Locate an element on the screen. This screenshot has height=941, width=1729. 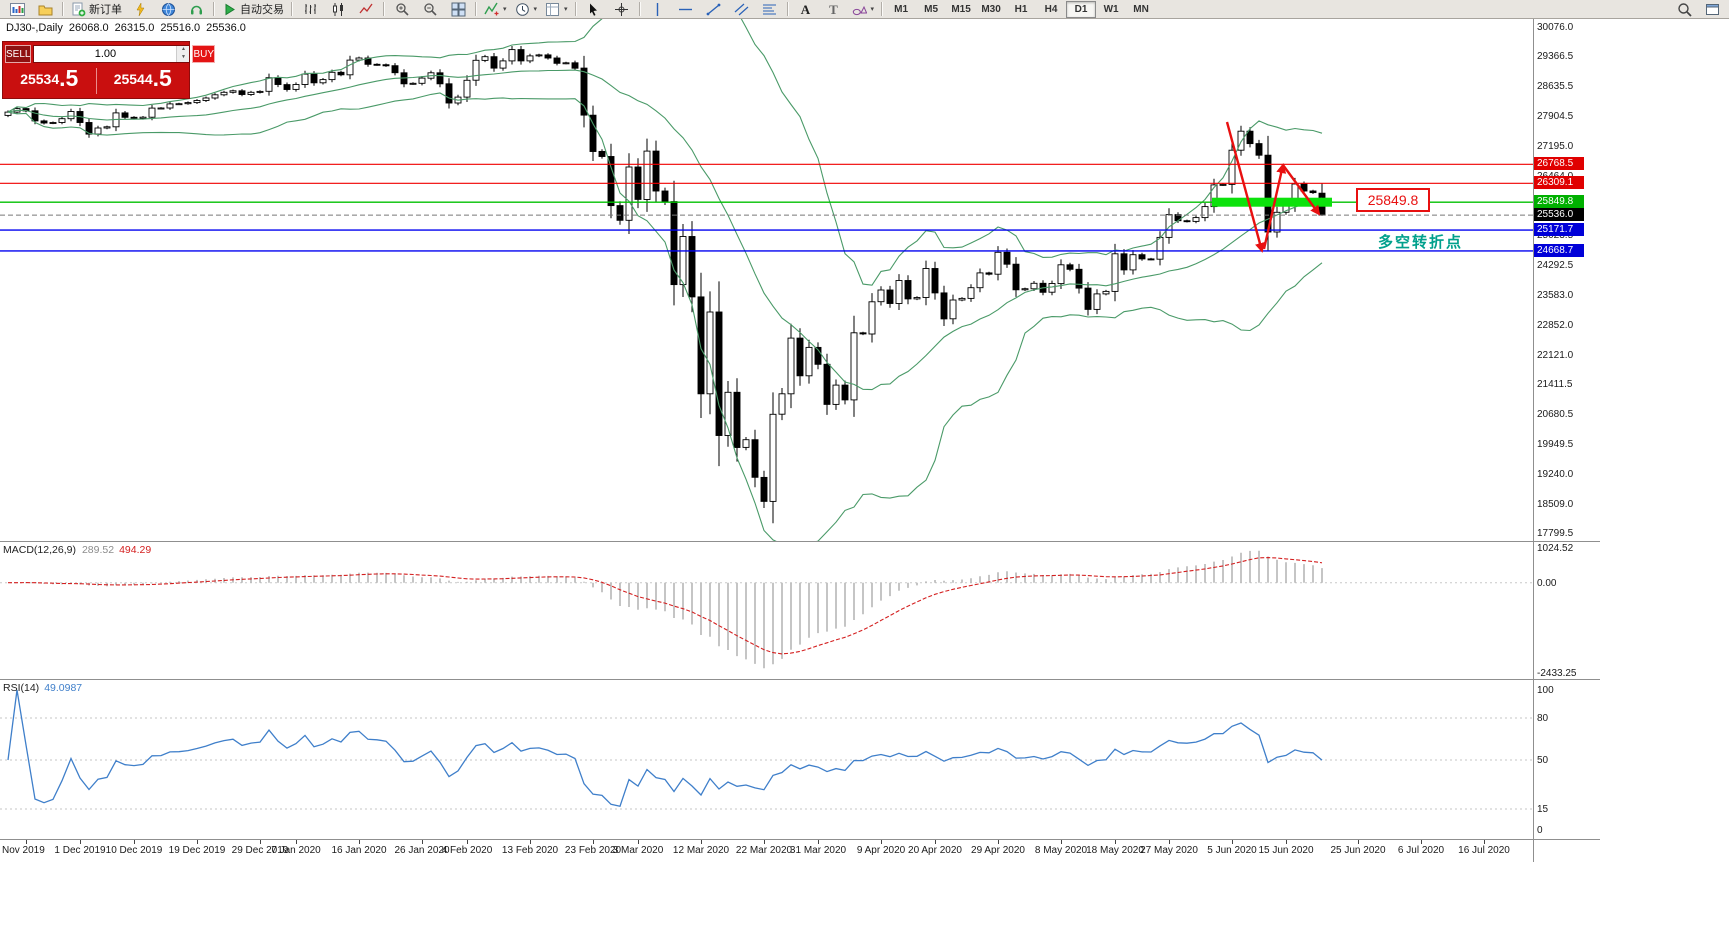
price-tick-label: 30076.0 is located at coordinates (1555, 27).